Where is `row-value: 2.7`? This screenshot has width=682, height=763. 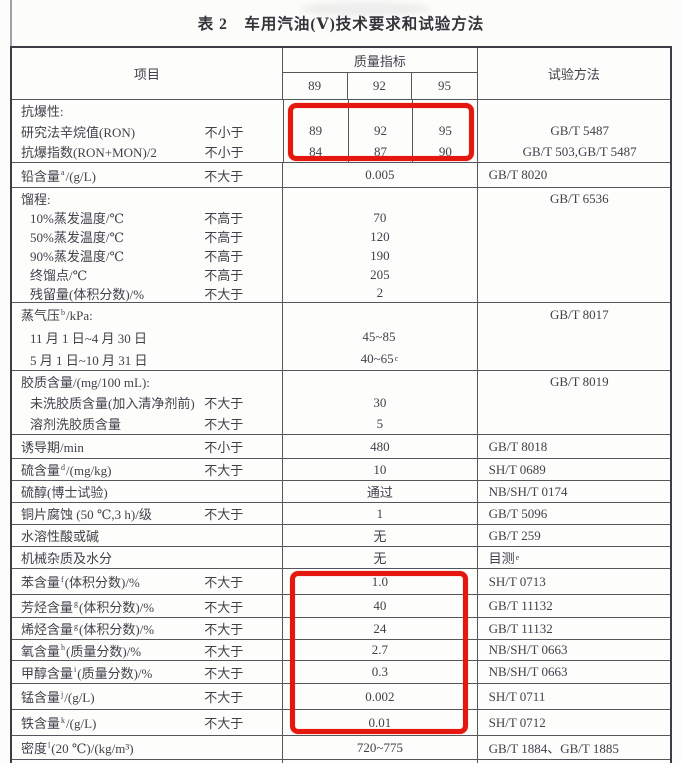
row-value: 2.7 is located at coordinates (380, 650).